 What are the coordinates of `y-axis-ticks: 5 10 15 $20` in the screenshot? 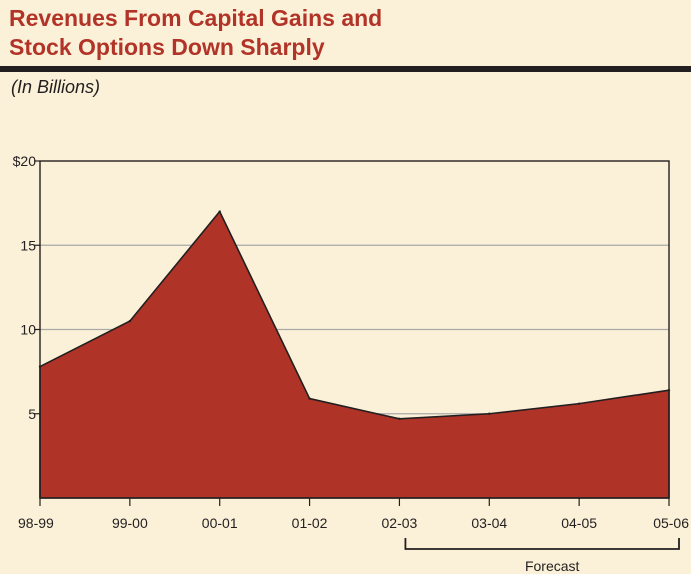 It's located at (26, 287).